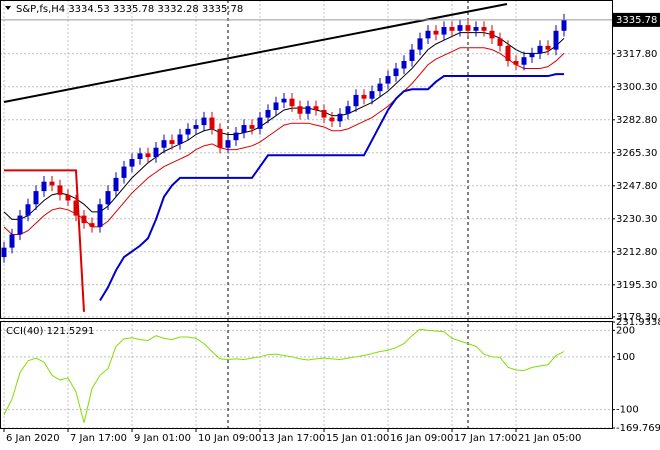  What do you see at coordinates (636, 186) in the screenshot?
I see `y-tick-label: 3247.80` at bounding box center [636, 186].